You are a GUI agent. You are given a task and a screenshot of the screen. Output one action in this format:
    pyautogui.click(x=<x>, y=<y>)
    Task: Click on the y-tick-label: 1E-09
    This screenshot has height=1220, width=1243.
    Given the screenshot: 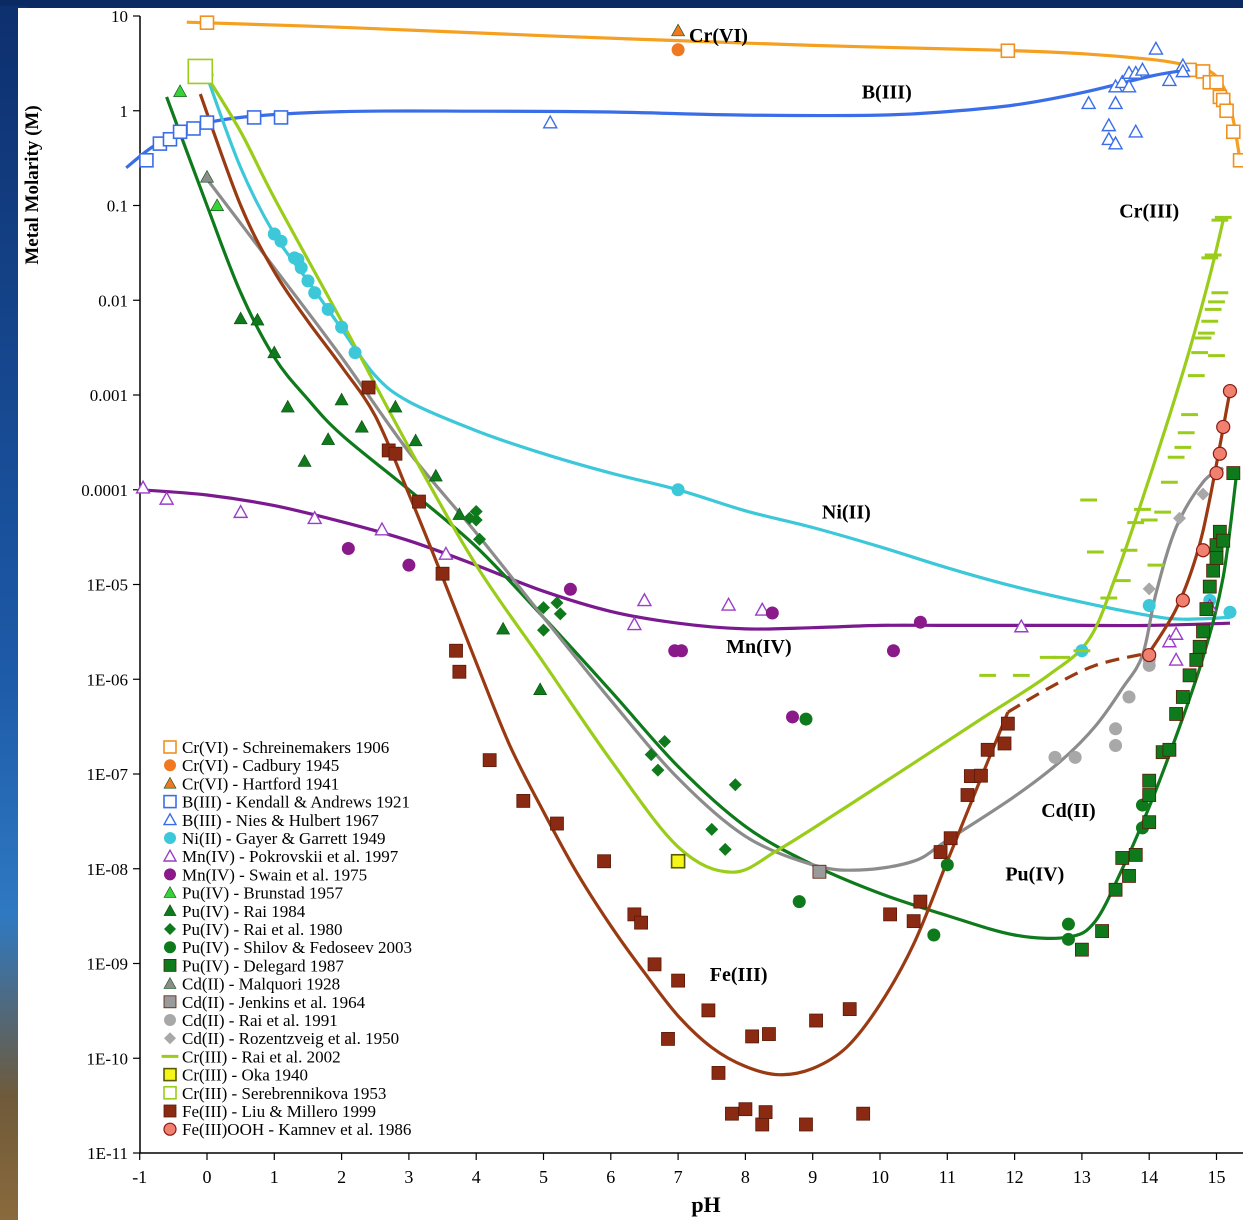 What is the action you would take?
    pyautogui.click(x=107, y=964)
    